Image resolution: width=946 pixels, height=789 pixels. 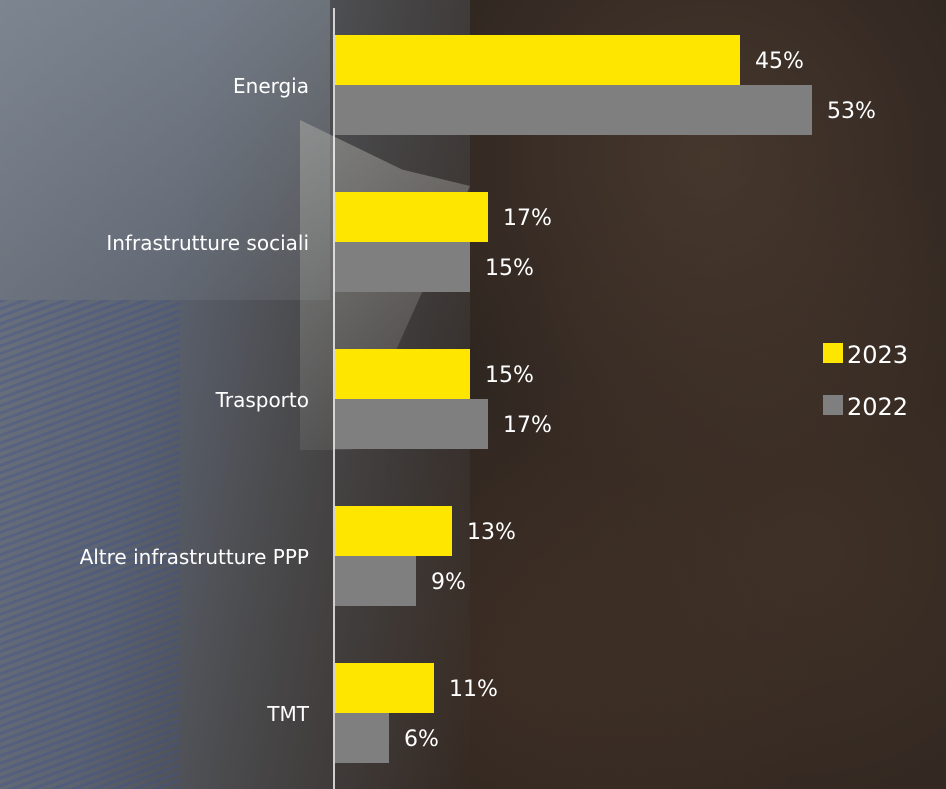 What do you see at coordinates (779, 61) in the screenshot?
I see `data-label: 45%` at bounding box center [779, 61].